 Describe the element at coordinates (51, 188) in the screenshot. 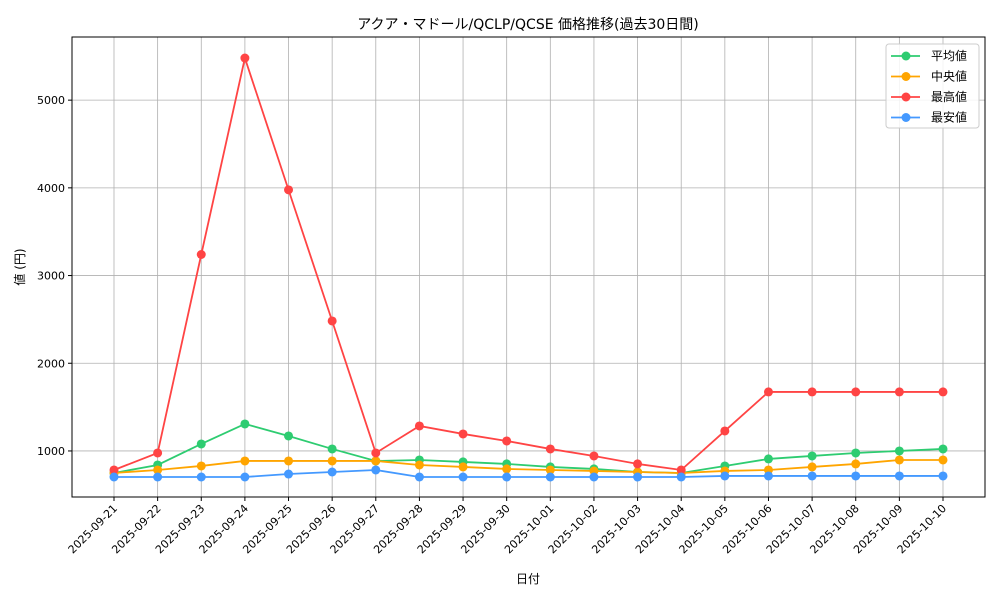

I see `y-tick-label: 4000` at that location.